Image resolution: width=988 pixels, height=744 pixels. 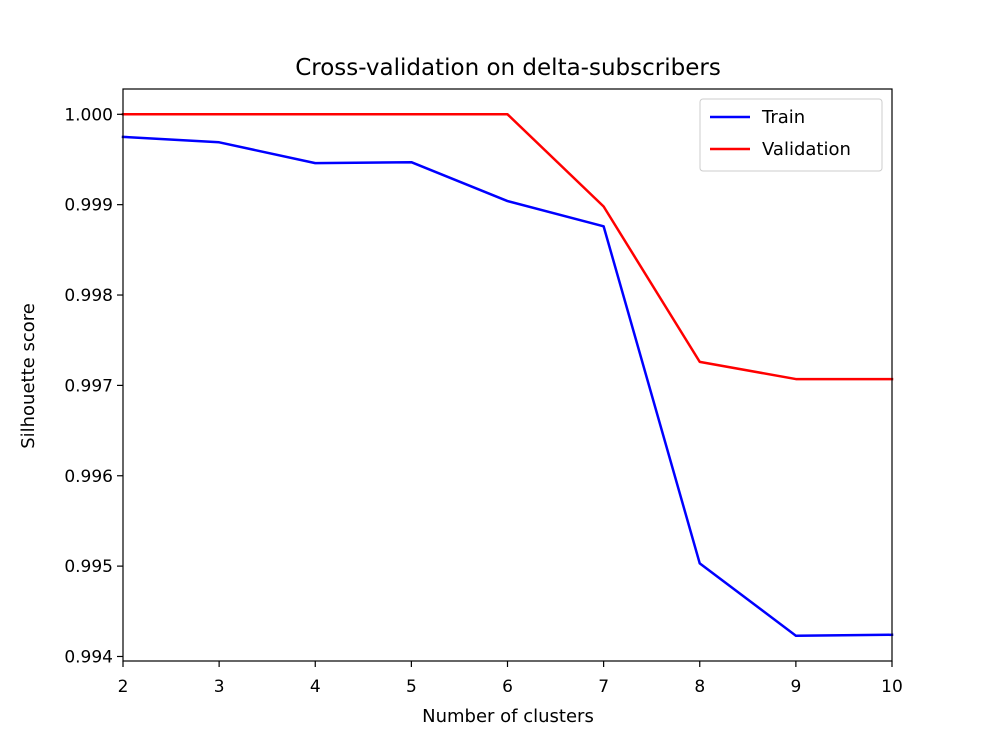 I want to click on x-tick-label: 3, so click(x=219, y=687).